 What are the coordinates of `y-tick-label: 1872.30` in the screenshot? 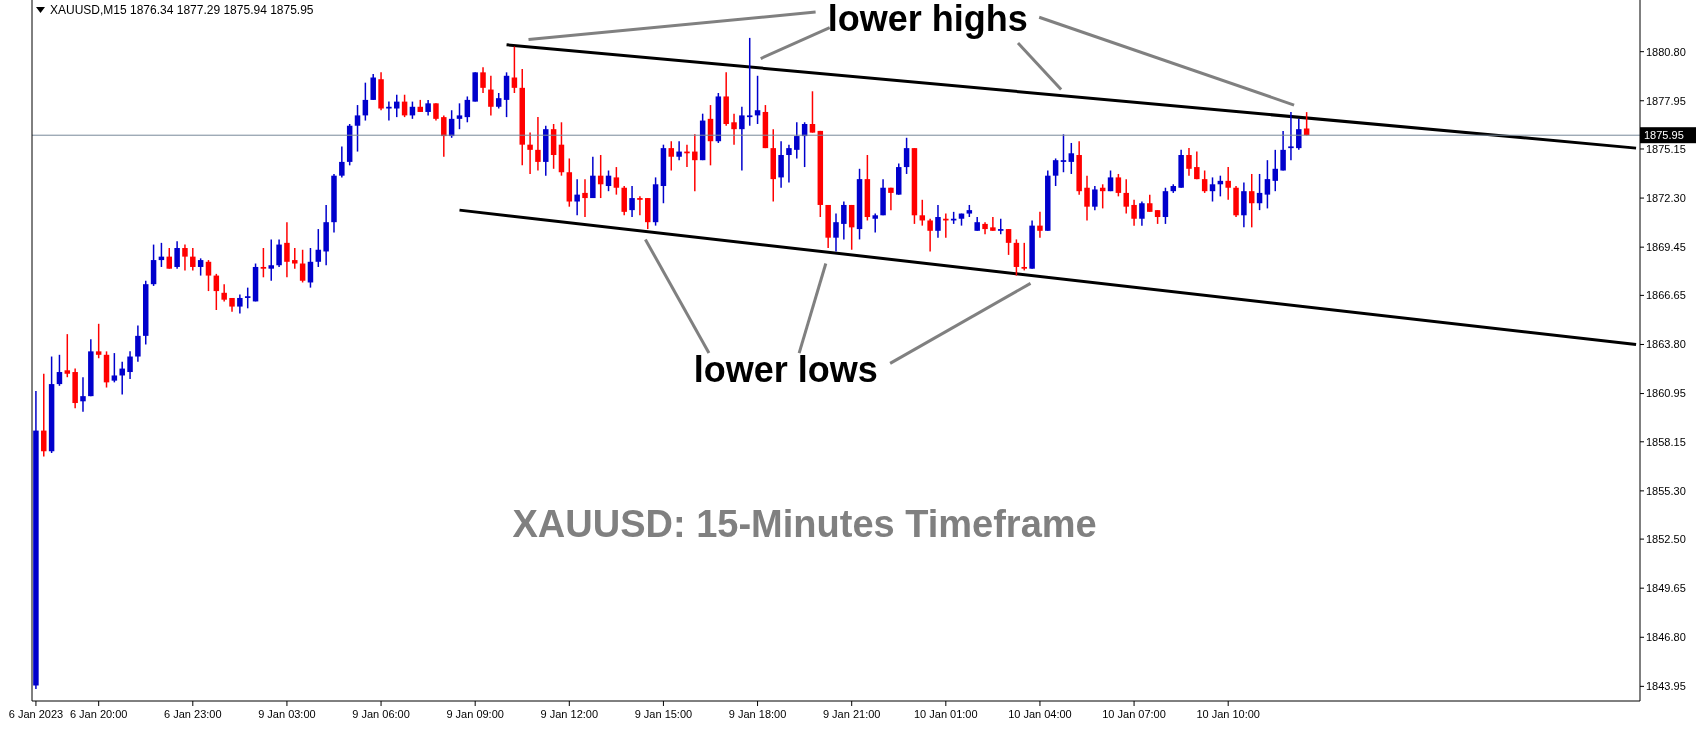 It's located at (1666, 197).